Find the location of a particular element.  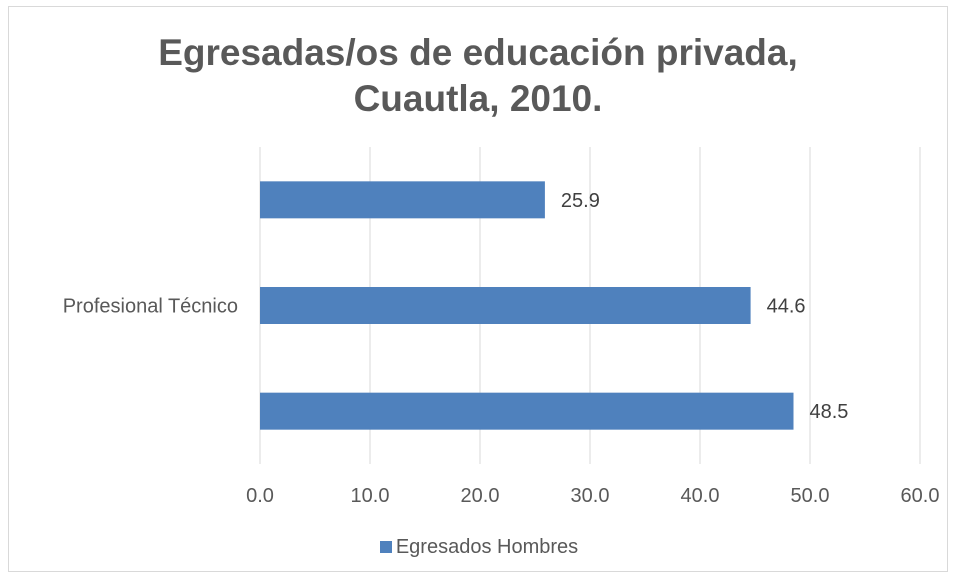

legend: Egresados Hombres is located at coordinates (479, 547).